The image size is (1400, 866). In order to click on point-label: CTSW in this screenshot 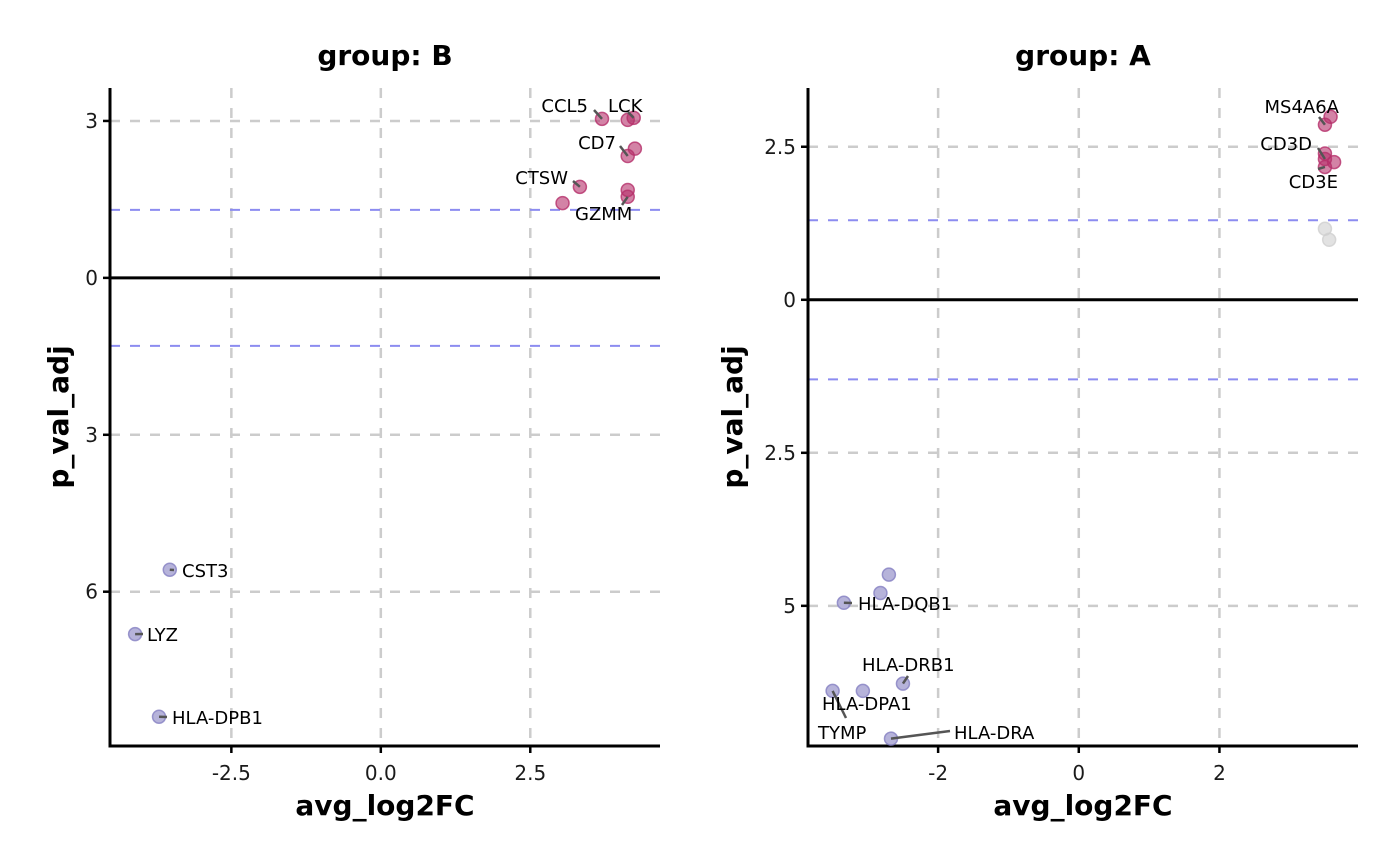, I will do `click(541, 178)`.